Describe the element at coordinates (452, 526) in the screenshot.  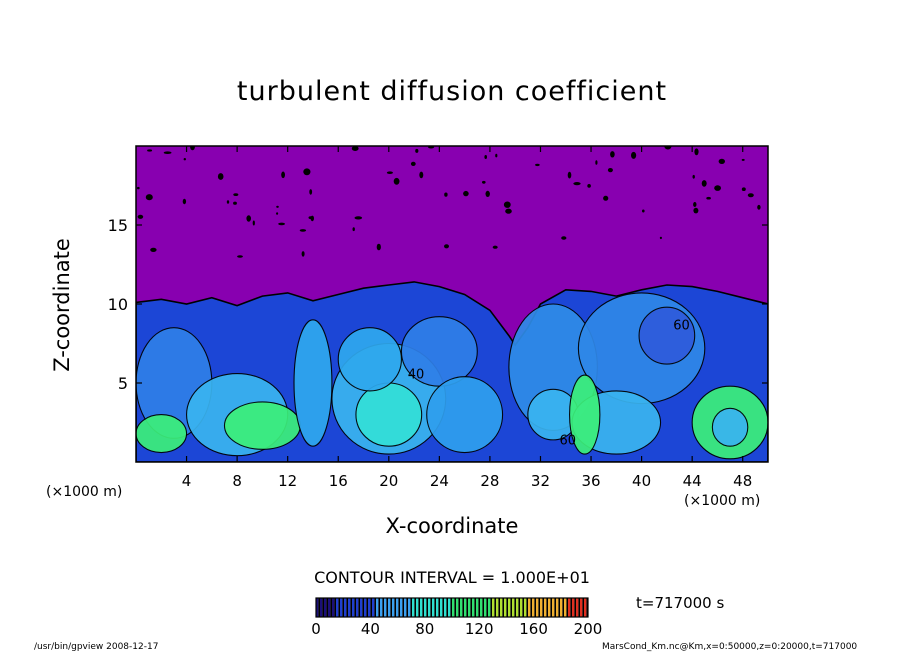
I see `x-axis-label-text: X-coordinate` at that location.